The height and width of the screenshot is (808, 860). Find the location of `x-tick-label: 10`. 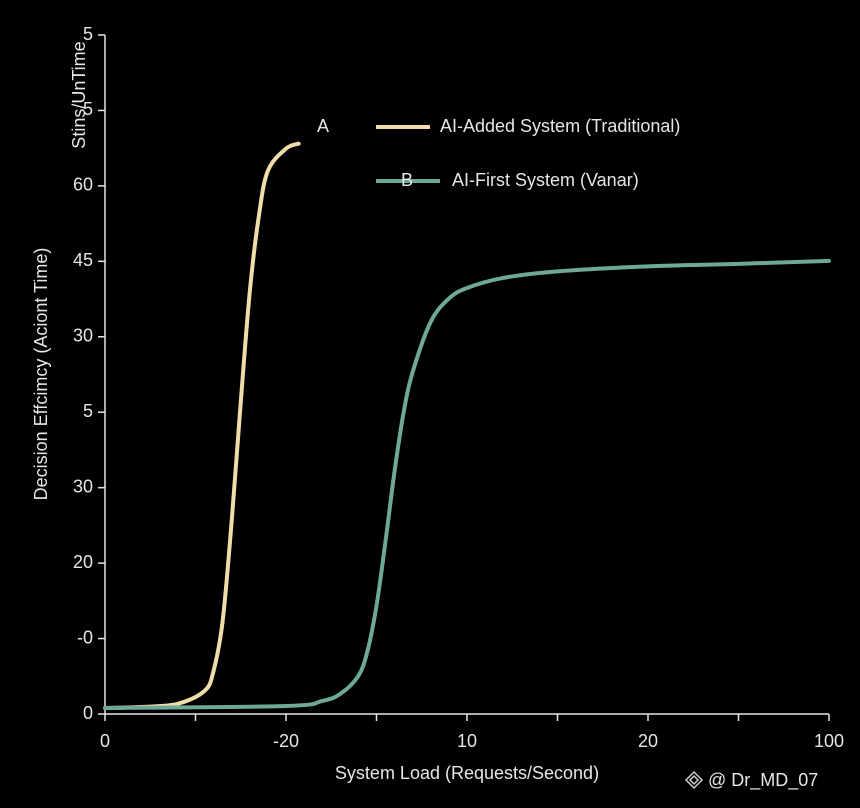

x-tick-label: 10 is located at coordinates (467, 741).